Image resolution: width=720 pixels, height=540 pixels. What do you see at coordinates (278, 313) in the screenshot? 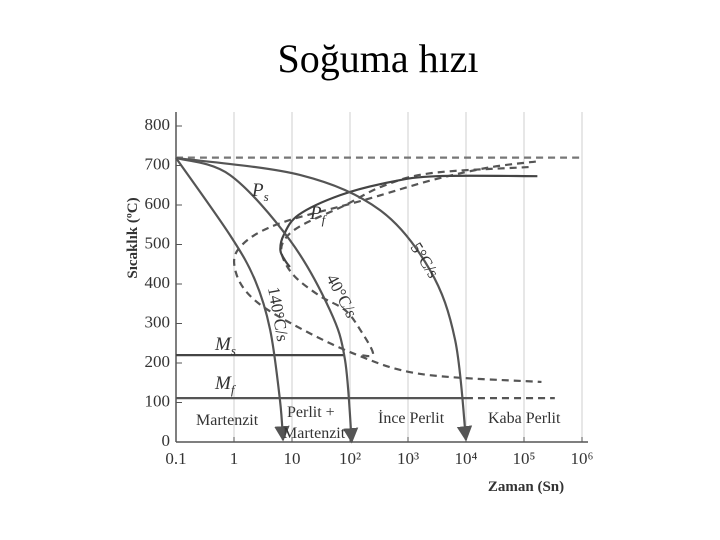
I see `annotation: 140°C/s` at bounding box center [278, 313].